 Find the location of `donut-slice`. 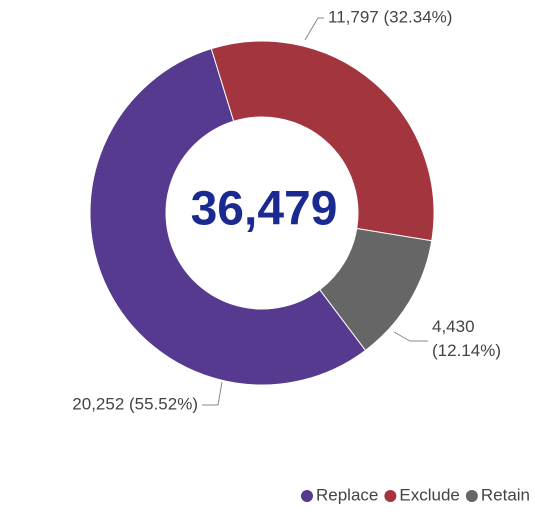

donut-slice is located at coordinates (376, 289).